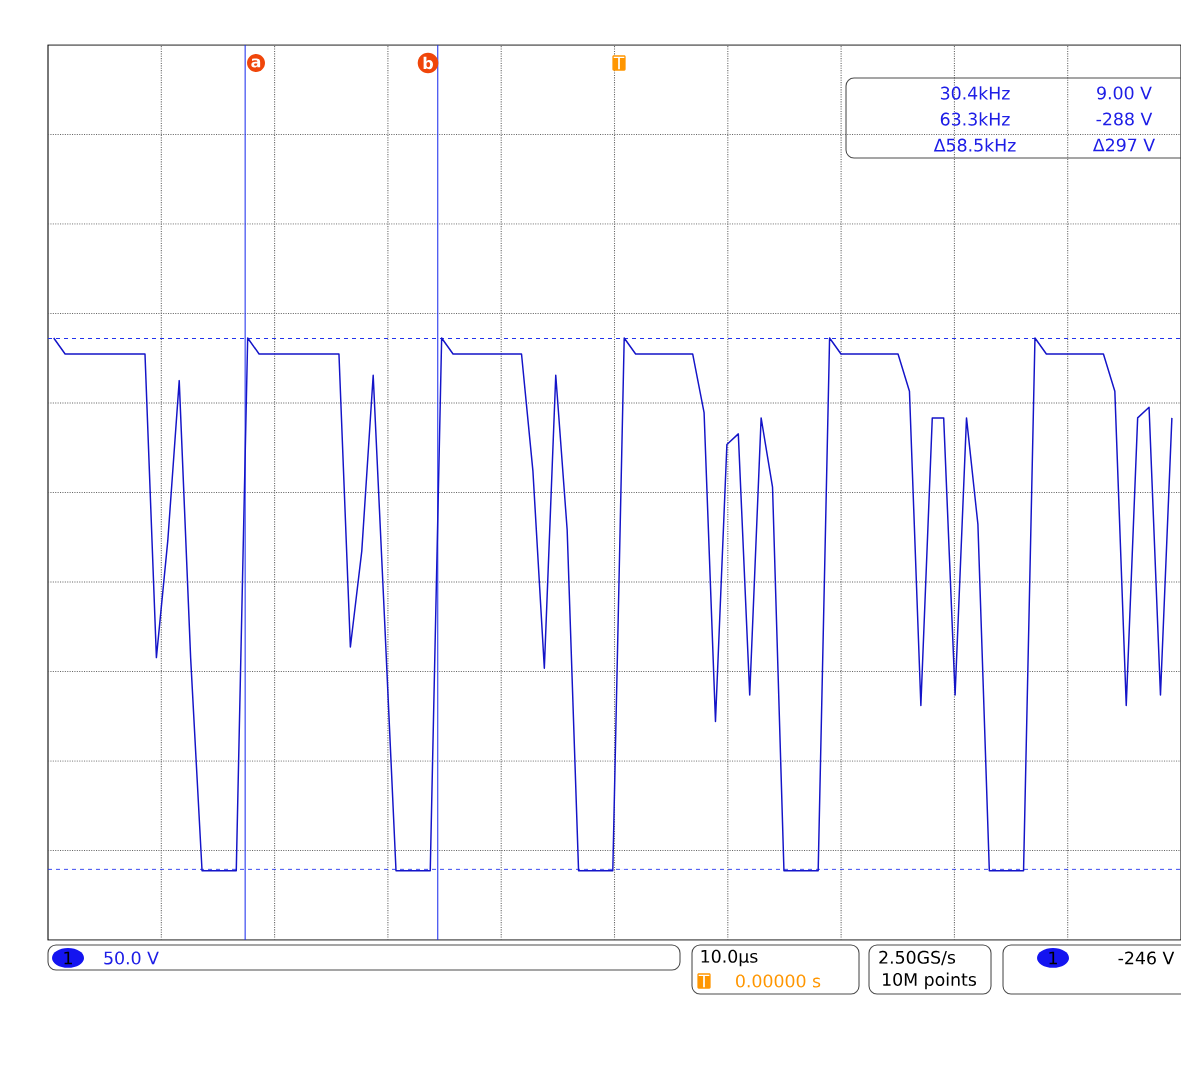 This screenshot has height=1088, width=1181. What do you see at coordinates (1146, 958) in the screenshot?
I see `text: -246 V` at bounding box center [1146, 958].